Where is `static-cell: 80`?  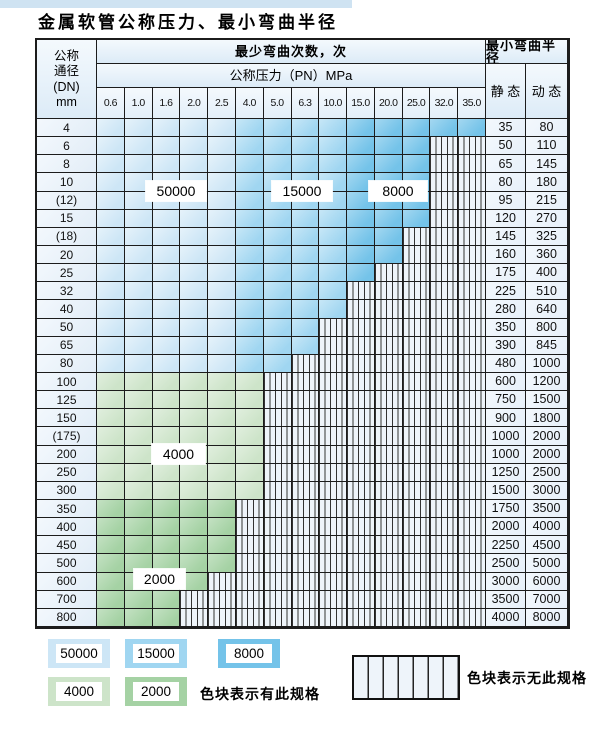
static-cell: 80 is located at coordinates (506, 182).